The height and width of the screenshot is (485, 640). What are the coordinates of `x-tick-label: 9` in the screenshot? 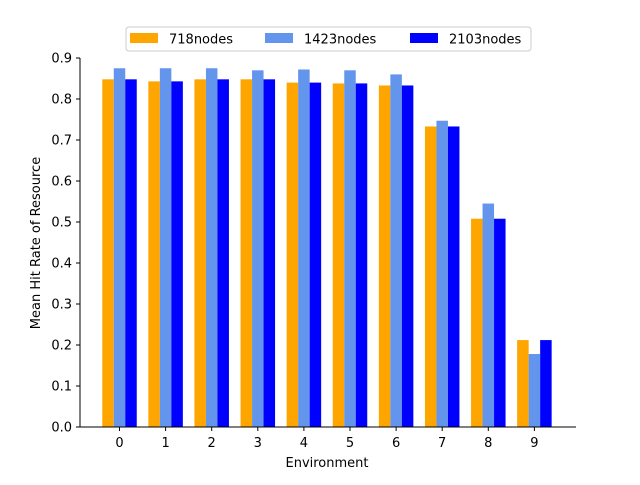 It's located at (534, 443).